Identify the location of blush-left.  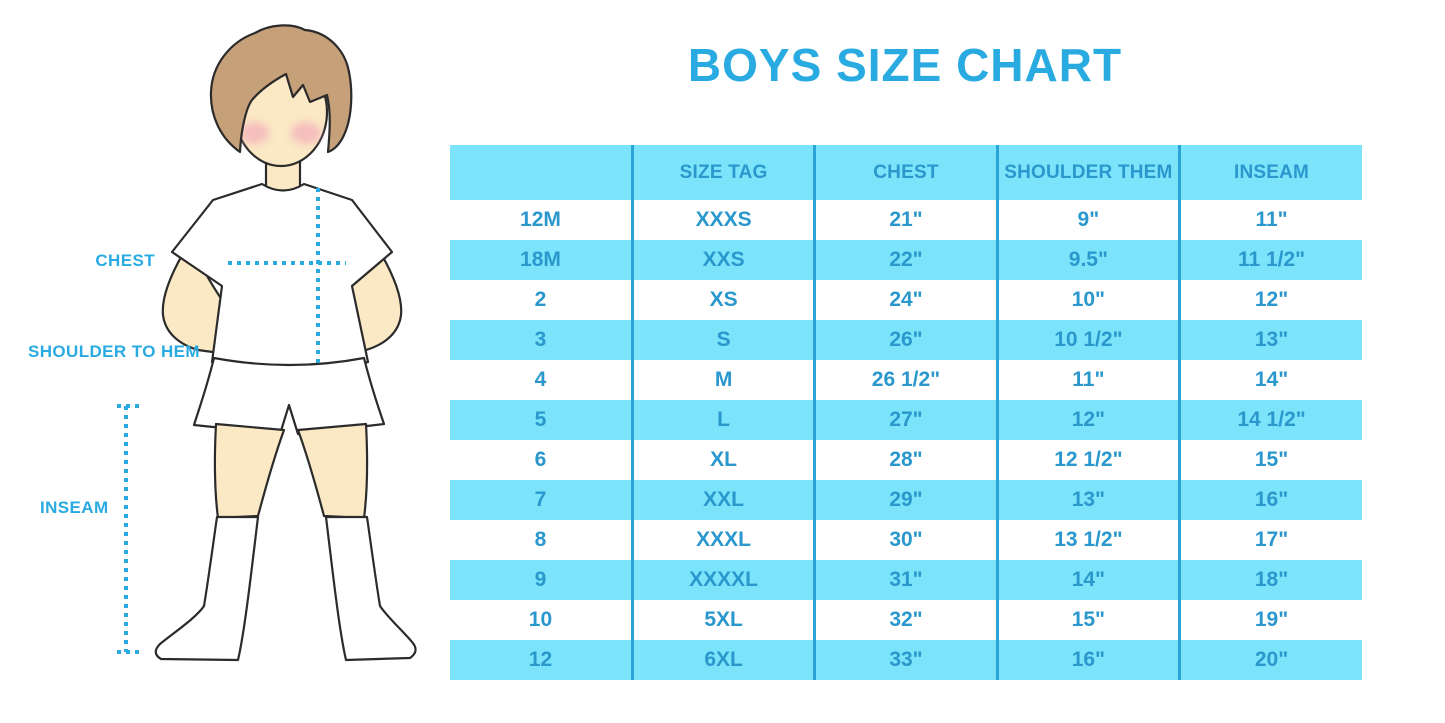
(254, 133).